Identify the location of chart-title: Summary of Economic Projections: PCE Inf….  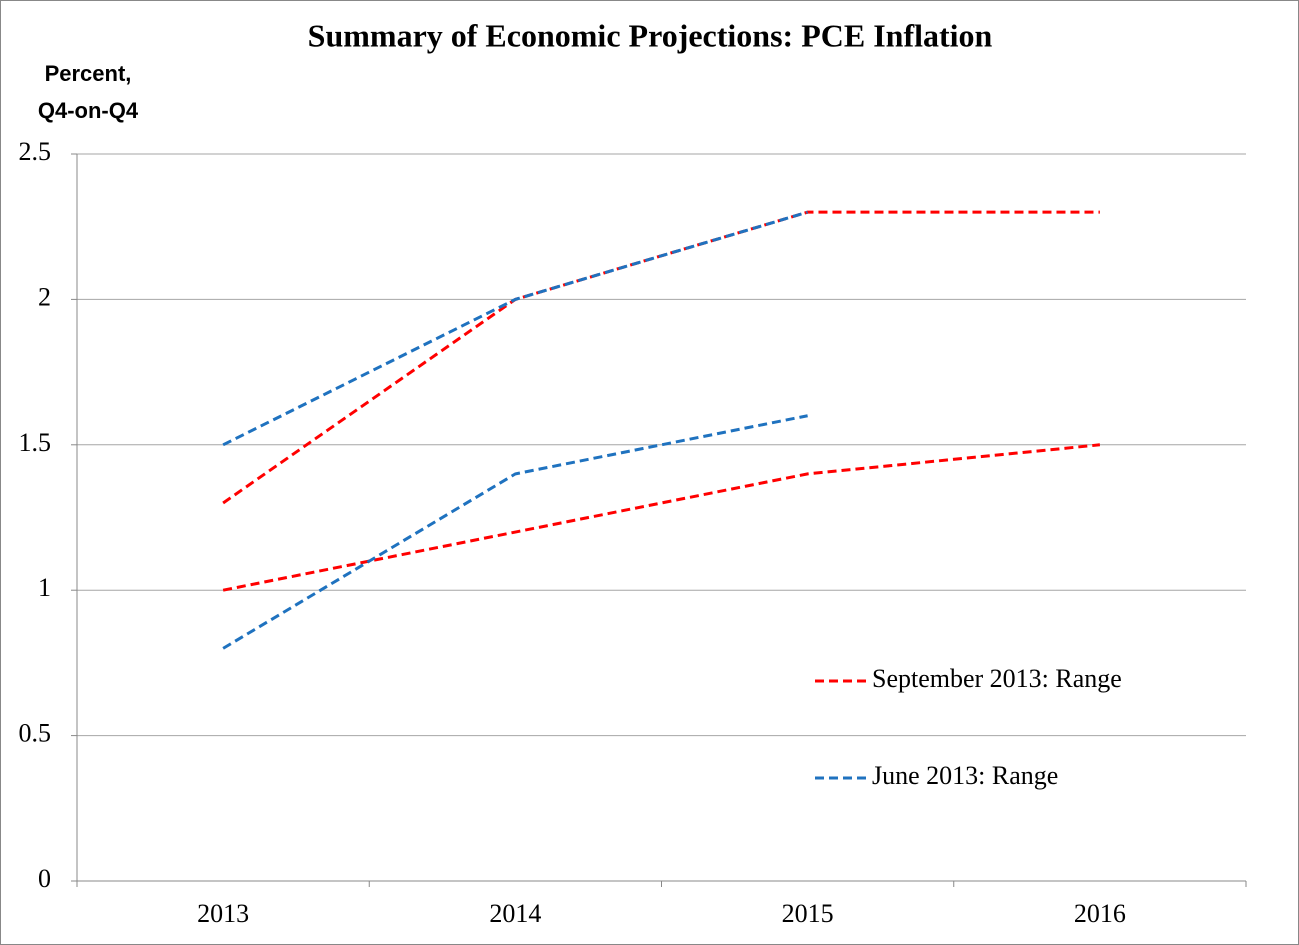
(650, 35).